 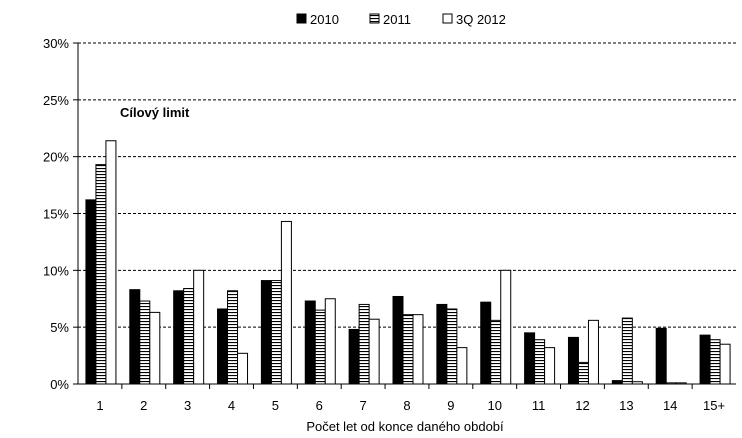 What do you see at coordinates (539, 405) in the screenshot?
I see `x-tick-label: 11` at bounding box center [539, 405].